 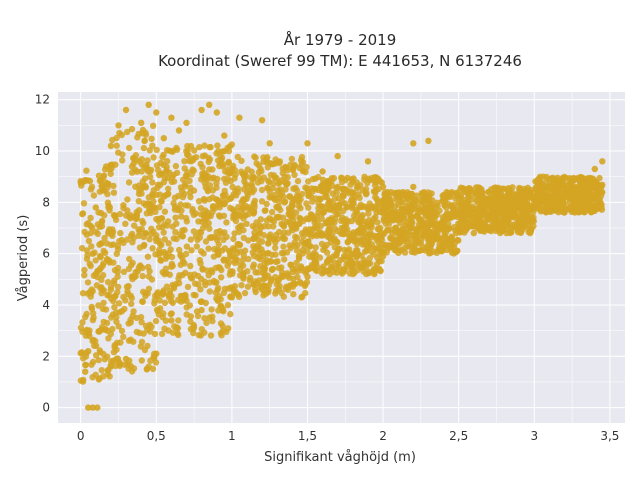 What do you see at coordinates (156, 436) in the screenshot?
I see `x-tick-label: 0,5` at bounding box center [156, 436].